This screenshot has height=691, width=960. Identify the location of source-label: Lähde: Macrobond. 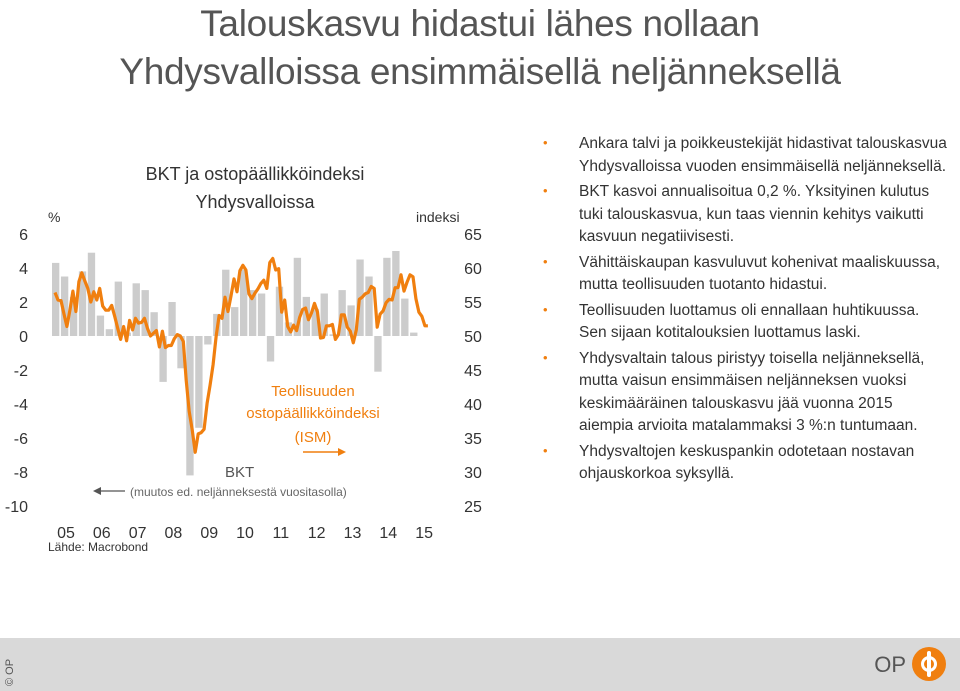
(98, 547).